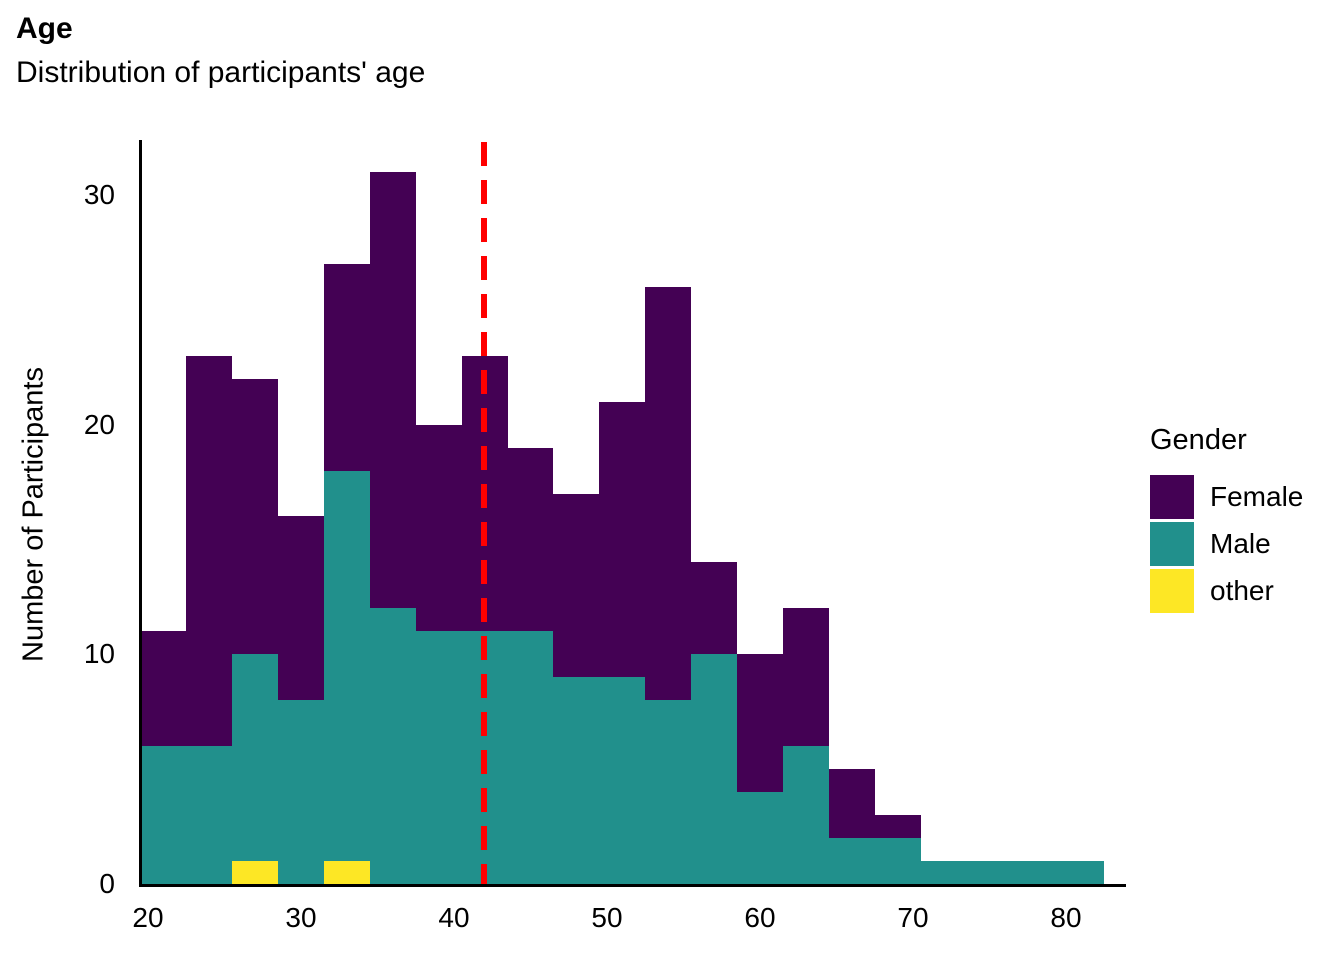 The width and height of the screenshot is (1344, 960). I want to click on legend-swatch-female, so click(1172, 497).